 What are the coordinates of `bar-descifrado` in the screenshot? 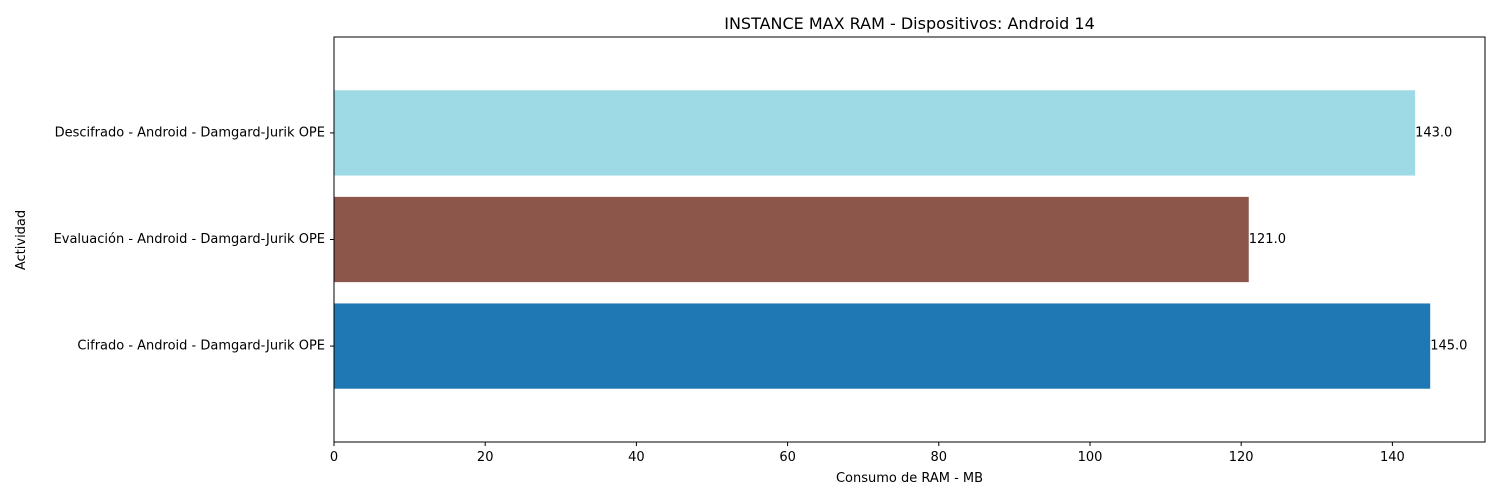 It's located at (875, 133).